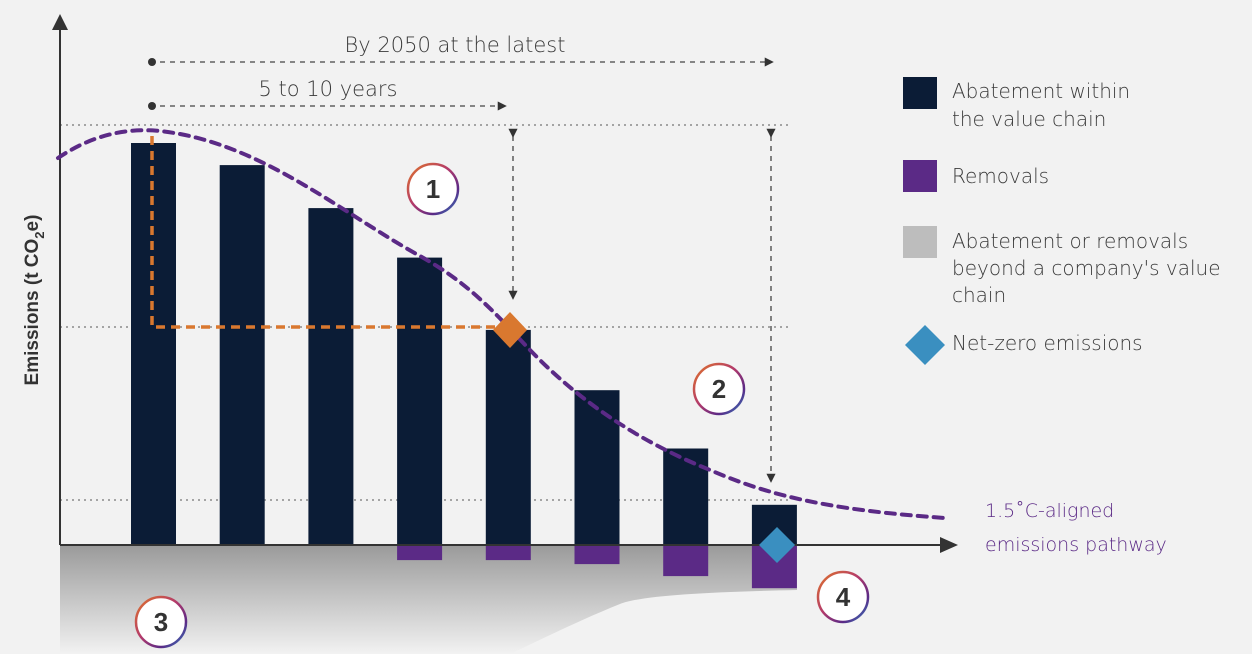 This screenshot has height=654, width=1252. I want to click on legend-label-abatement-line1: Abatement within, so click(1041, 91).